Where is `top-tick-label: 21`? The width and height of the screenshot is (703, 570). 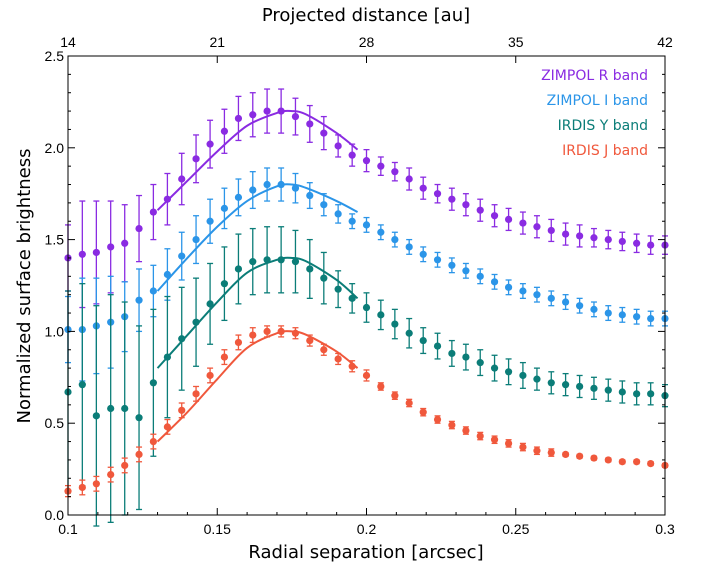 top-tick-label: 21 is located at coordinates (217, 42).